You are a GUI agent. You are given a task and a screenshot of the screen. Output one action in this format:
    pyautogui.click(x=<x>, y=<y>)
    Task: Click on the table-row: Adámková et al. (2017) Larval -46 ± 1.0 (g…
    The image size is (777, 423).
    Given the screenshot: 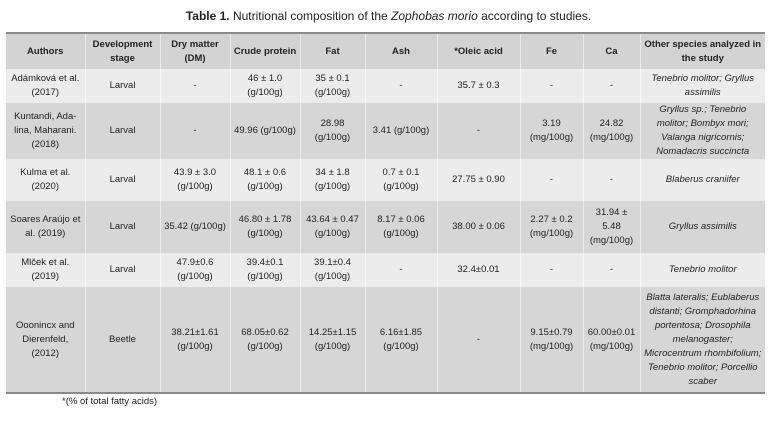 What is the action you would take?
    pyautogui.click(x=385, y=86)
    